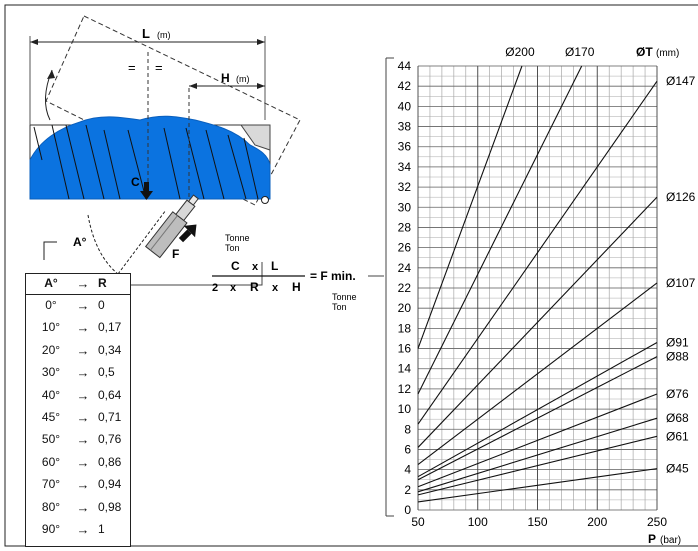 Image resolution: width=698 pixels, height=551 pixels. I want to click on y-tick-label: 8, so click(407, 429).